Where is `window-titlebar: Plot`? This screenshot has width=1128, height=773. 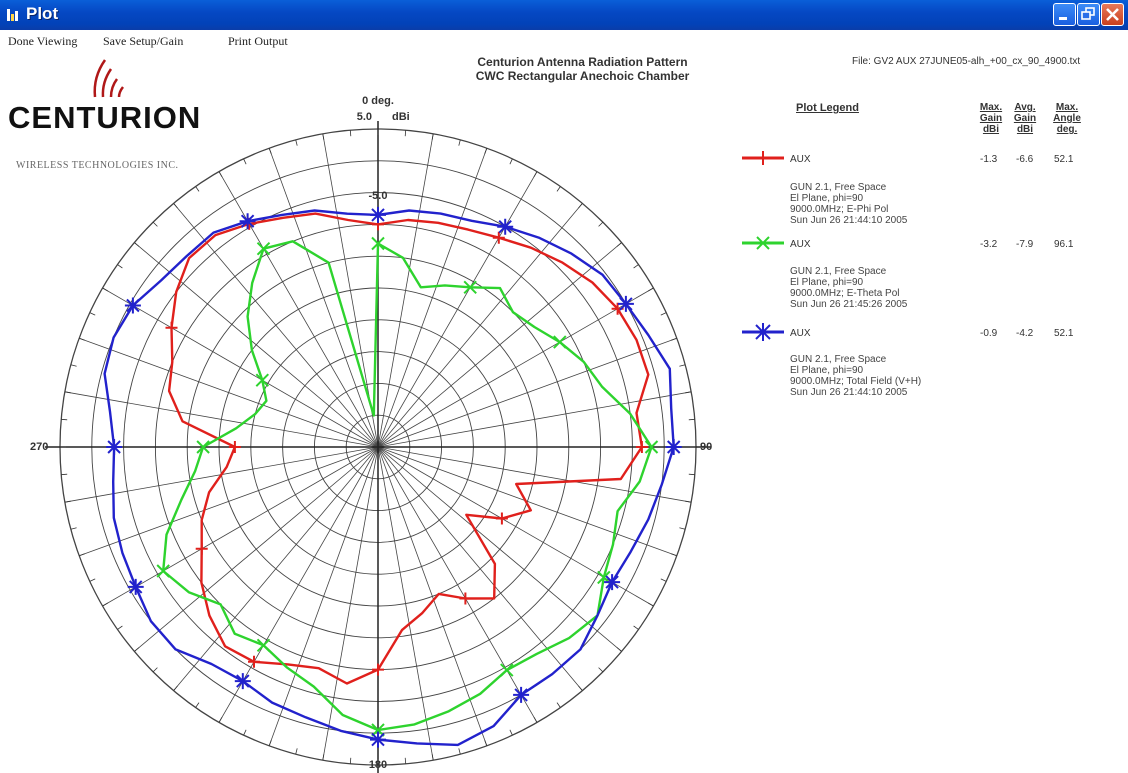
window-titlebar: Plot is located at coordinates (564, 15).